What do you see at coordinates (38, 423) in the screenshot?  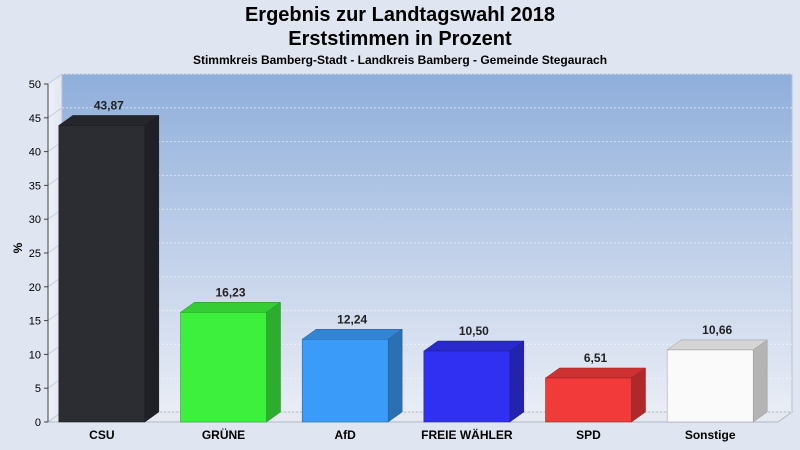 I see `y-tick-label: 0` at bounding box center [38, 423].